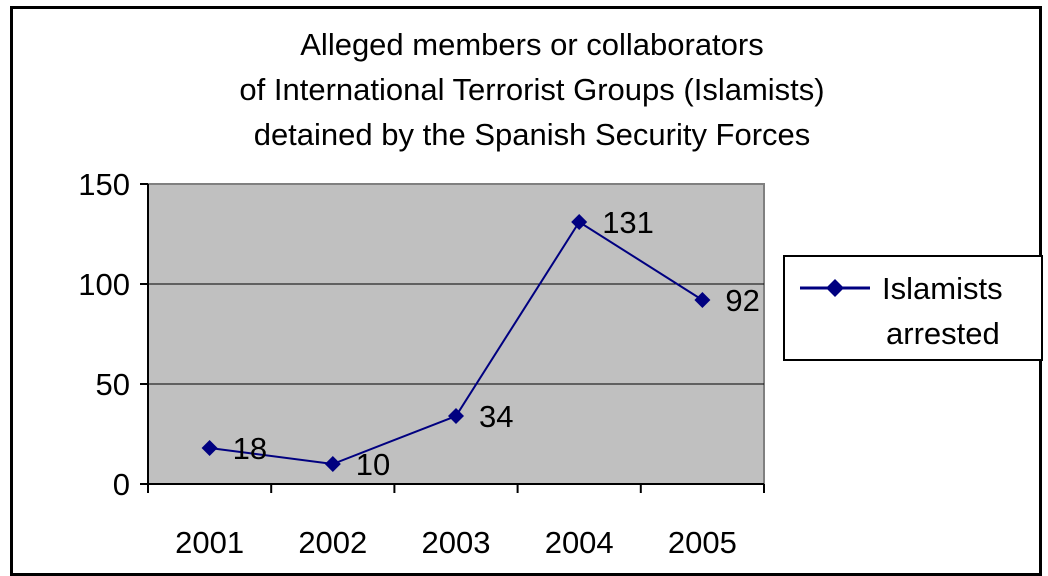  I want to click on legend-box, so click(913, 308).